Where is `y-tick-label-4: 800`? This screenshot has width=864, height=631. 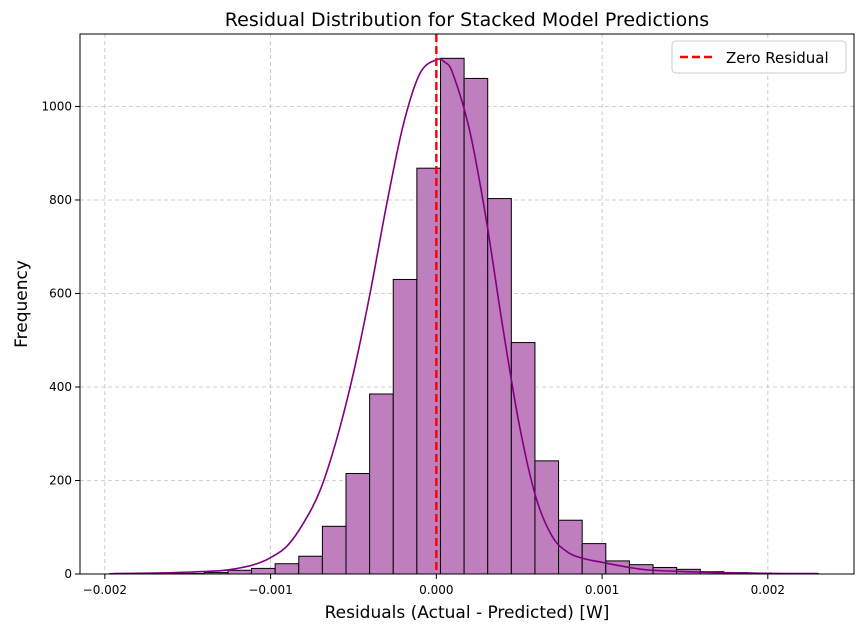 y-tick-label-4: 800 is located at coordinates (60, 200).